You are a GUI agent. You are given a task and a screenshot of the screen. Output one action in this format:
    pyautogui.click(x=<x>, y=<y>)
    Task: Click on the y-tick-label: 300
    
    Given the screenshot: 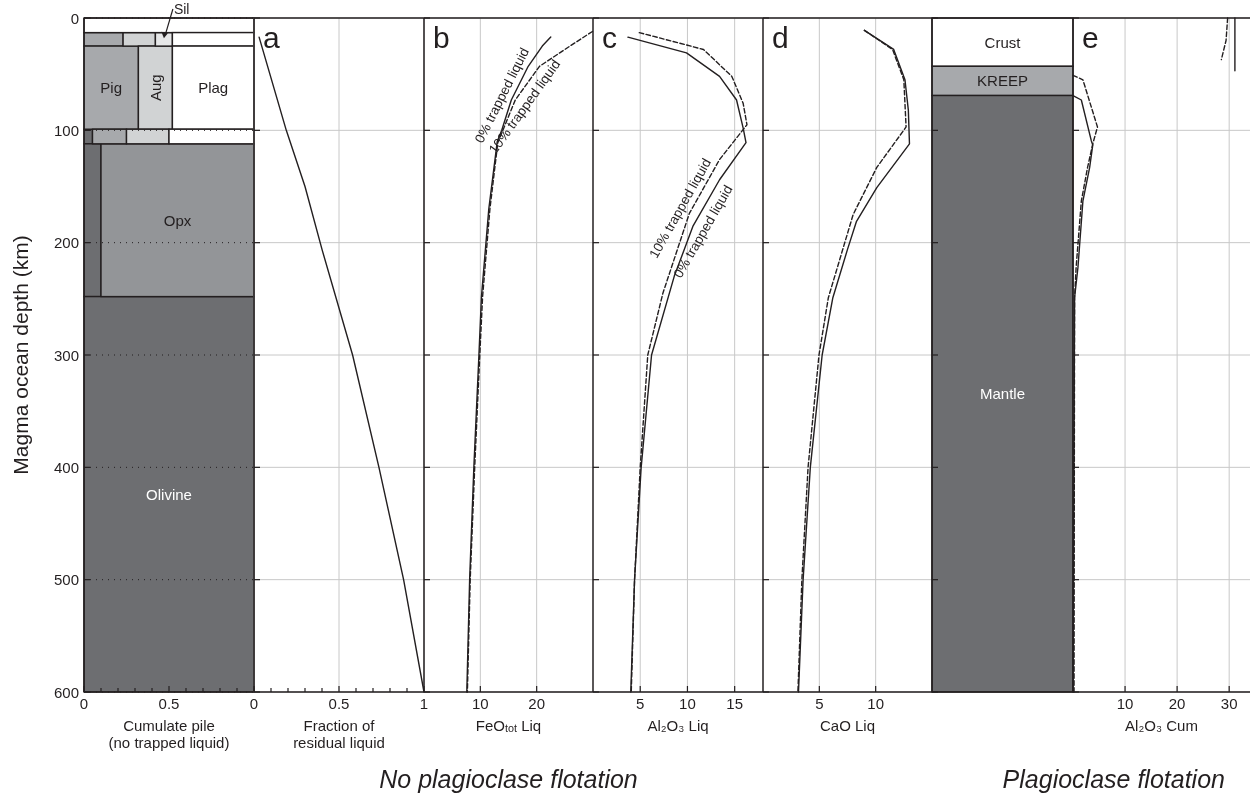 What is the action you would take?
    pyautogui.click(x=66, y=355)
    